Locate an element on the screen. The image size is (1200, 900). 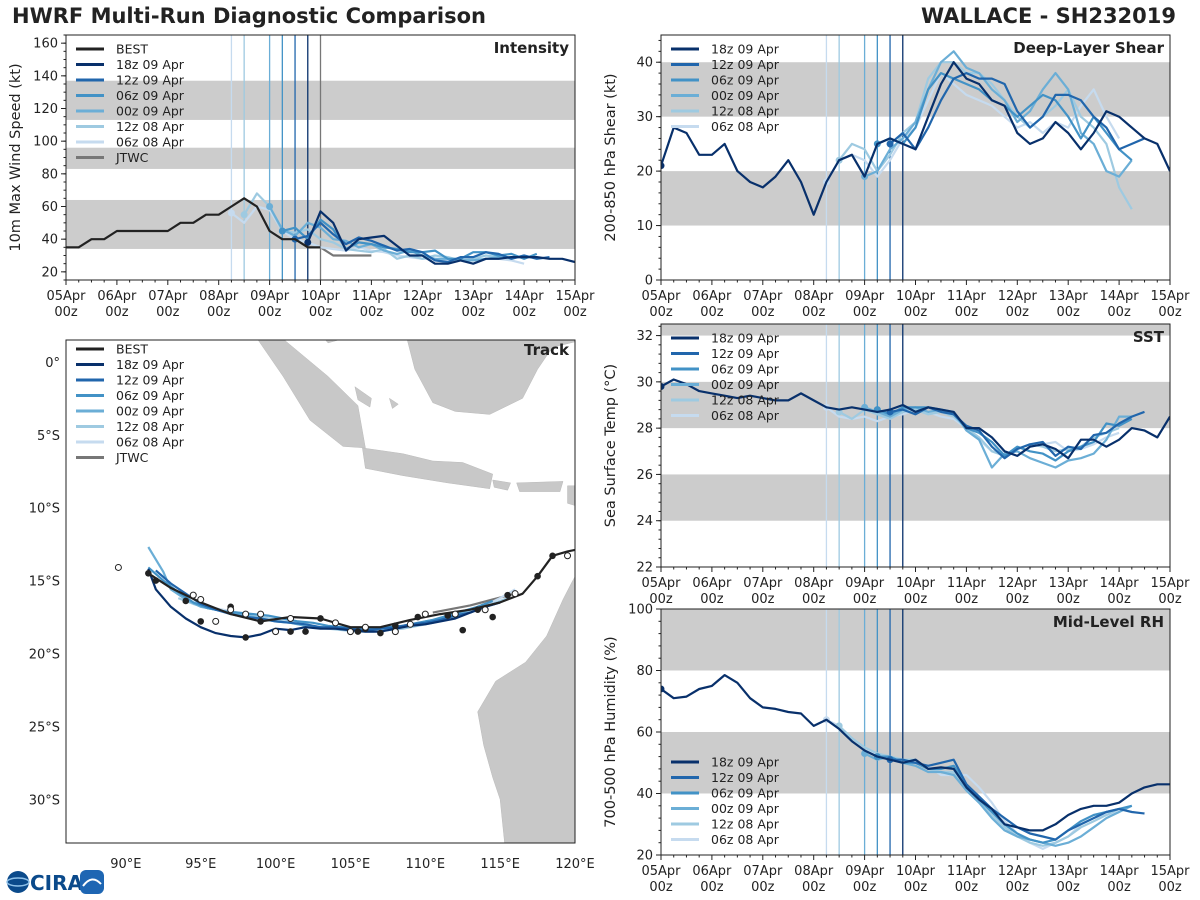
shear-xtick-sublabel-5: 00z is located at coordinates (916, 312).